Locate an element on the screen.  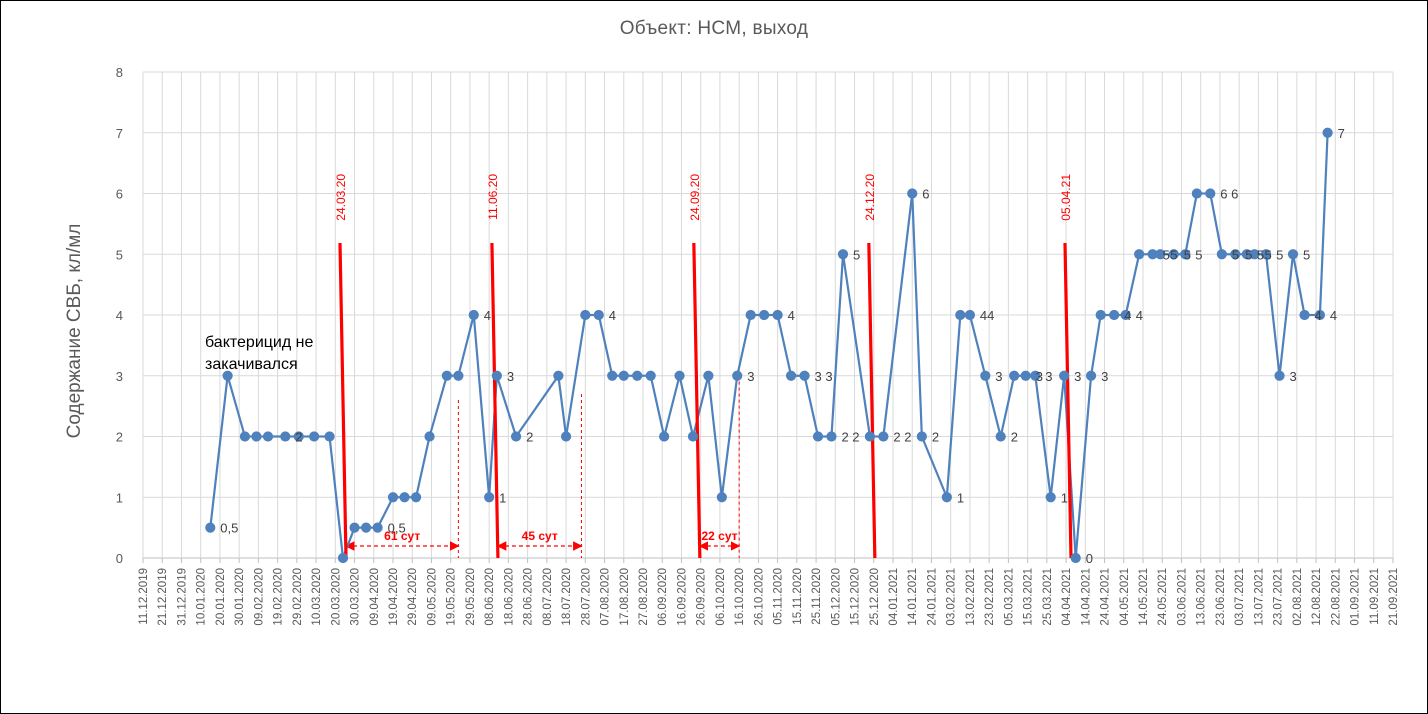
data-label: 0,5 is located at coordinates (397, 528).